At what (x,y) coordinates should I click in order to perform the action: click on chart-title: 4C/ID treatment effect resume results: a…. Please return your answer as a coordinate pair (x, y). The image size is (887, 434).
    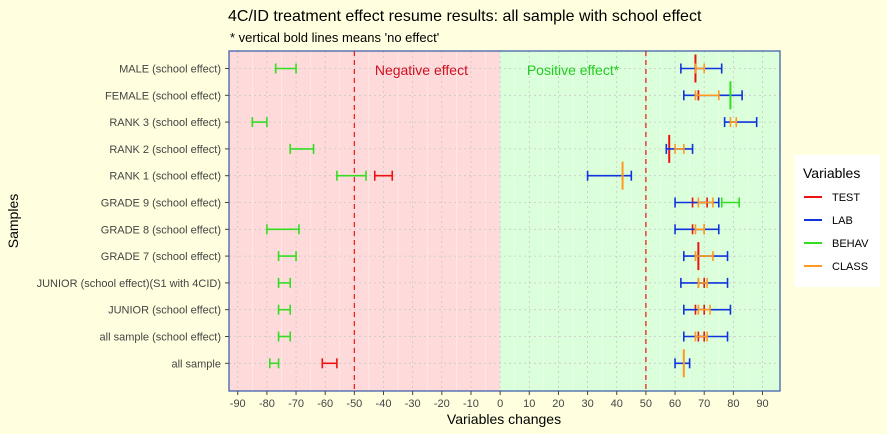
    Looking at the image, I should click on (465, 16).